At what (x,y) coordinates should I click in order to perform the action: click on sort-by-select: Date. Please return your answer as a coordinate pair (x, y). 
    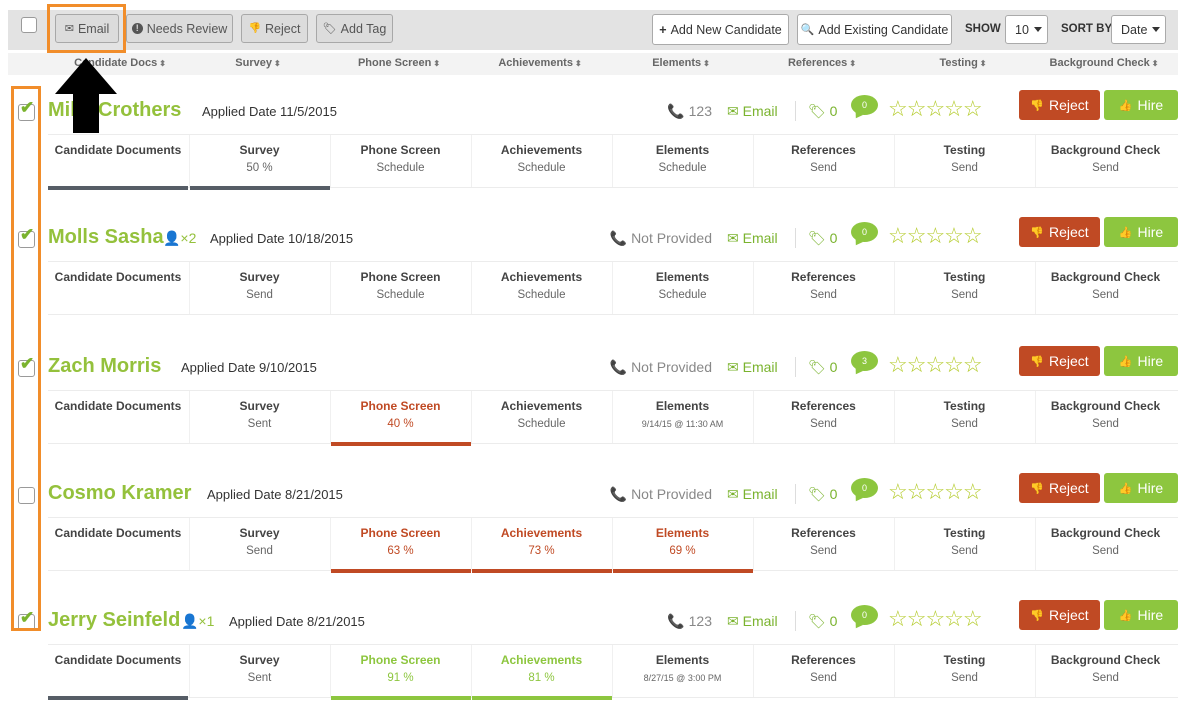
    Looking at the image, I should click on (1138, 29).